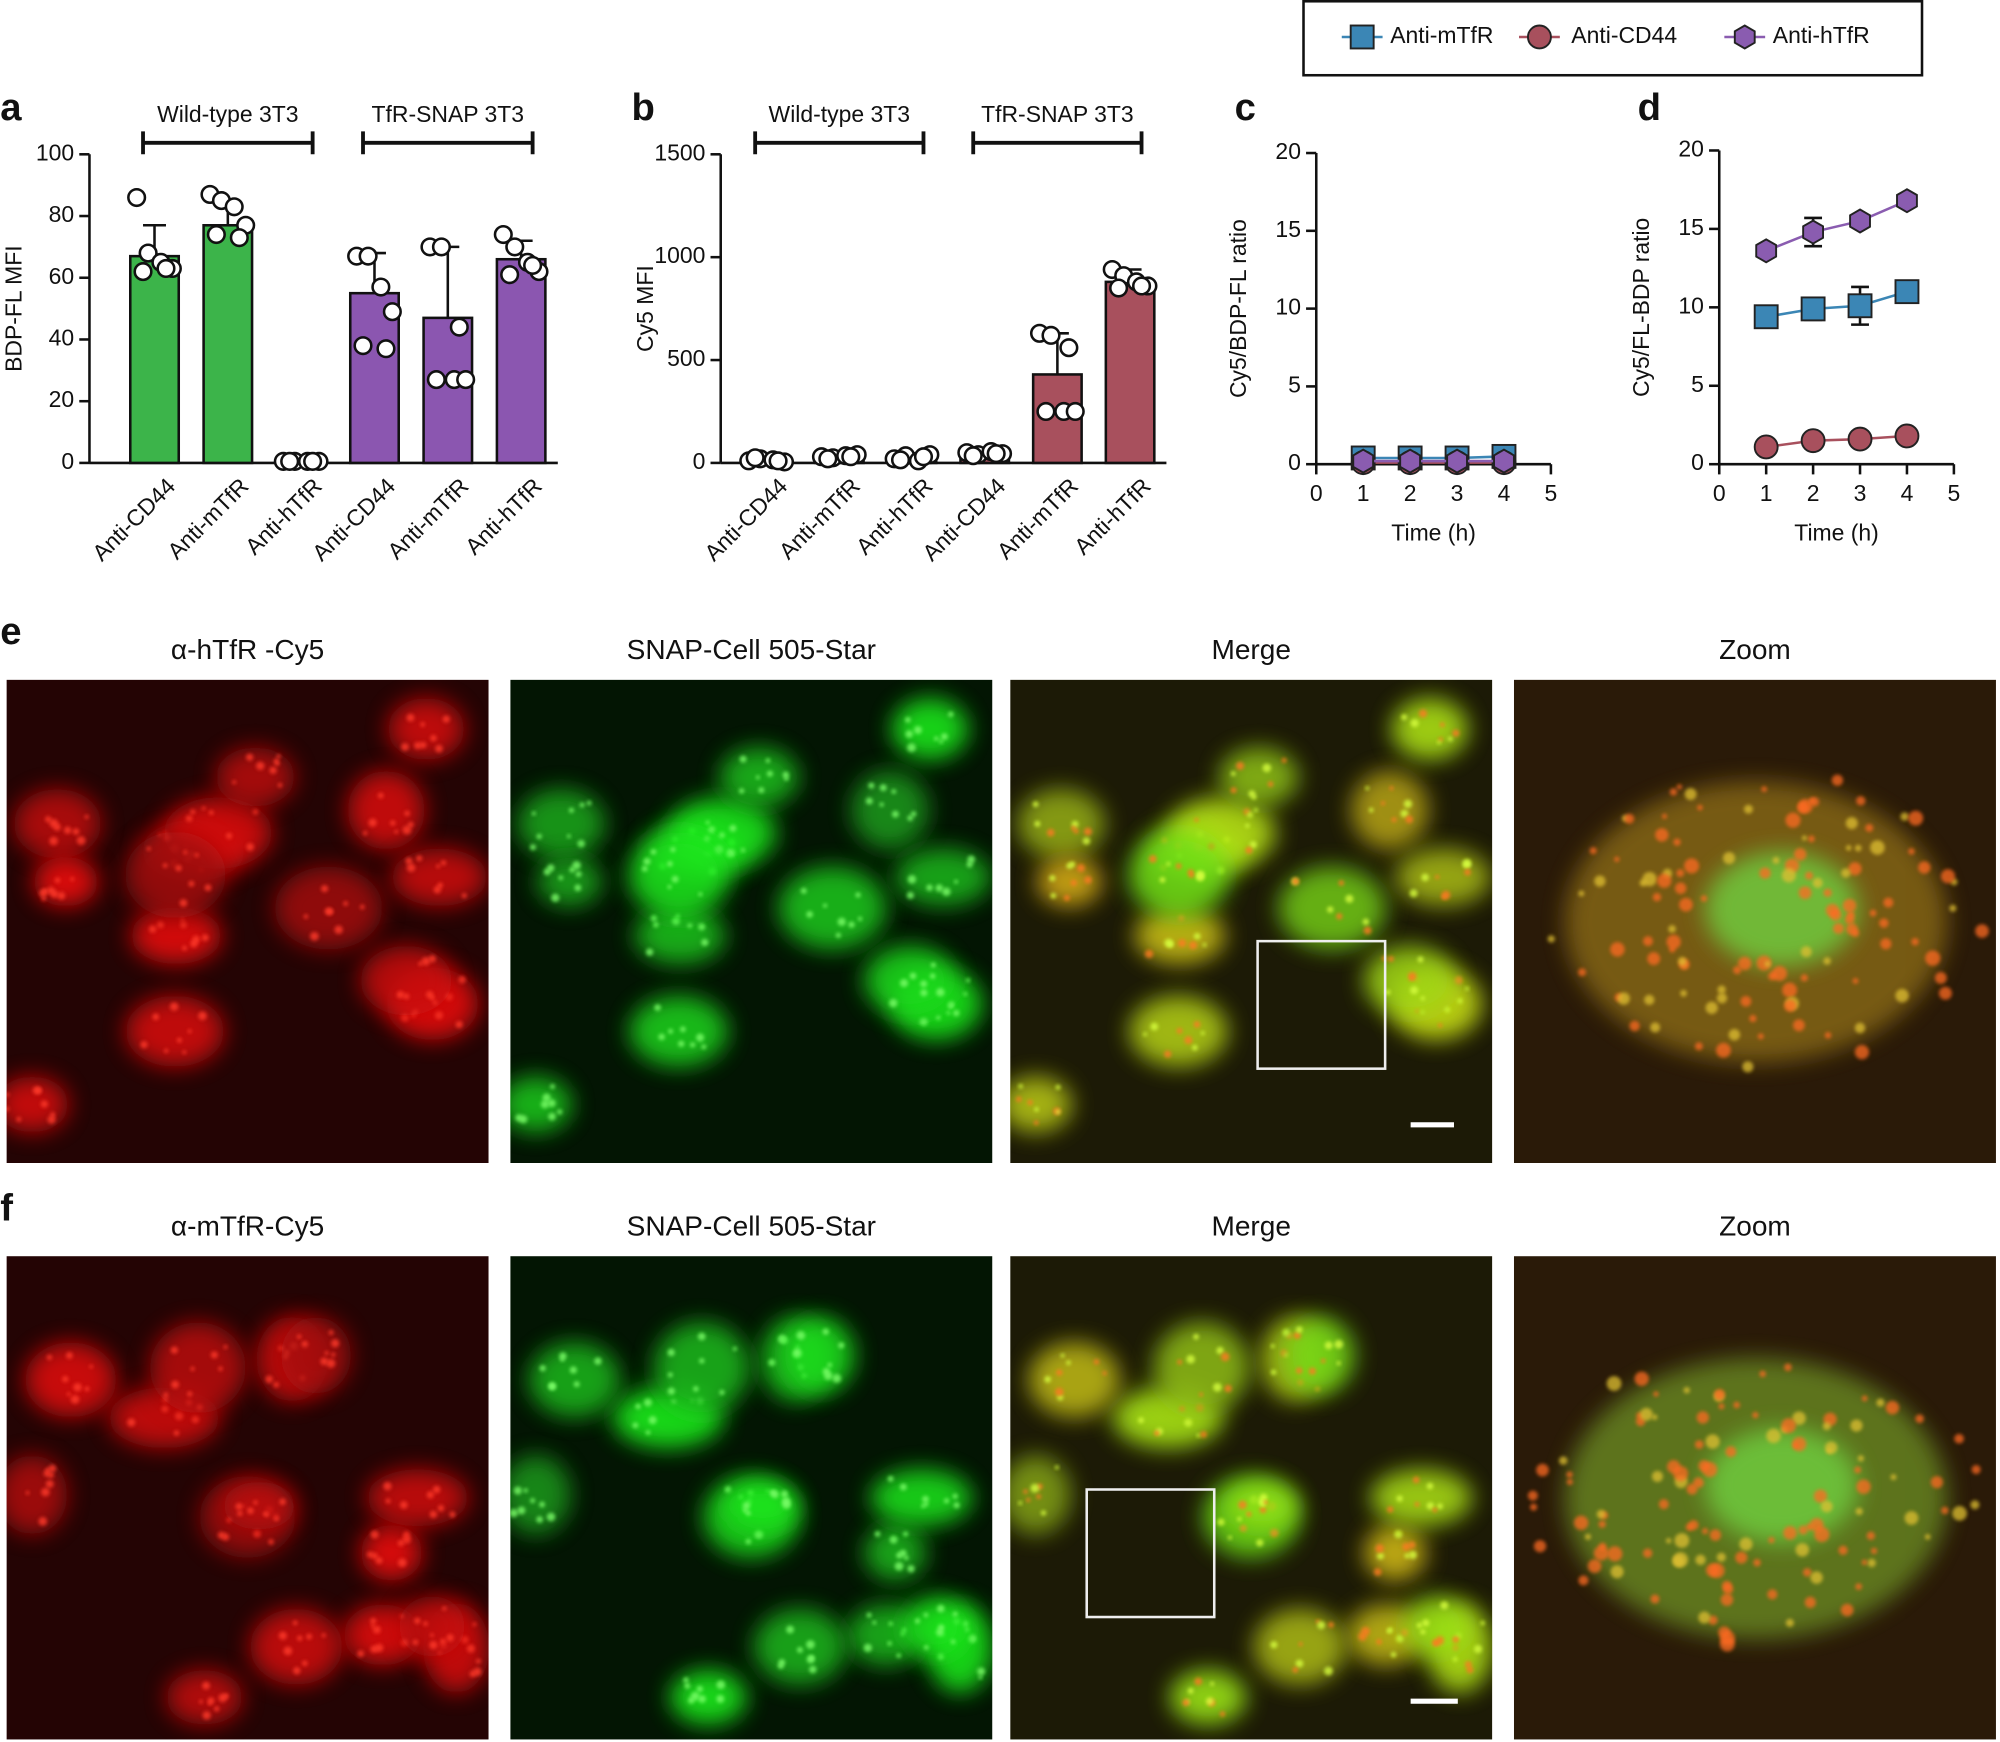  I want to click on y-tick-label: 0, so click(1697, 462).